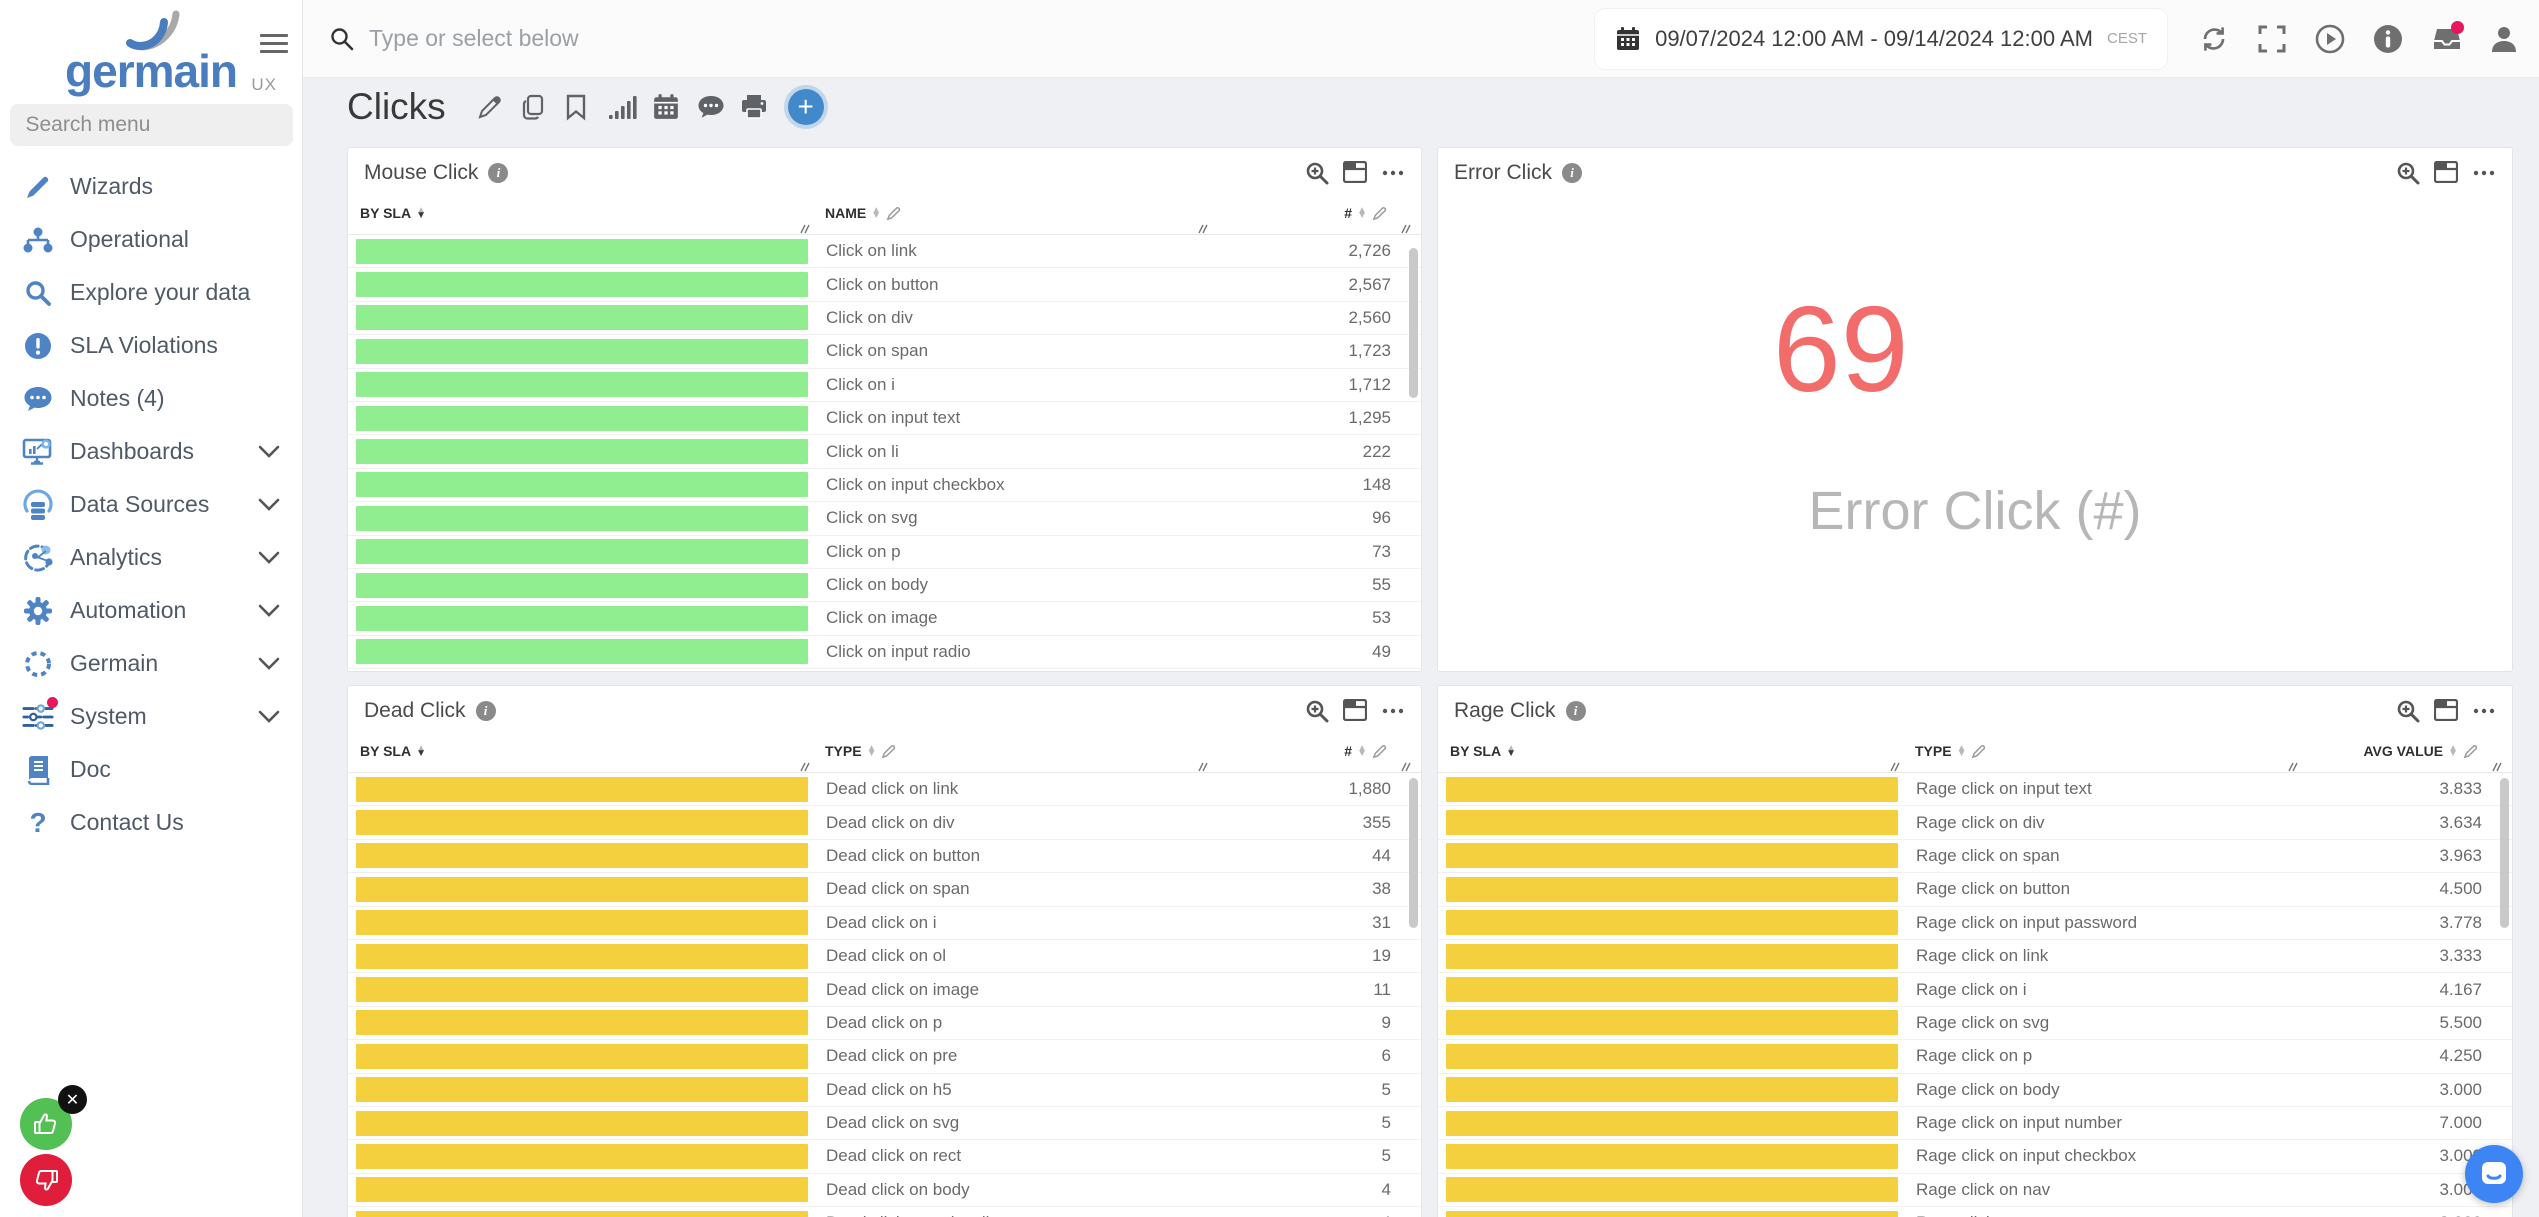  What do you see at coordinates (884, 670) in the screenshot?
I see `table-row: Click on input number48` at bounding box center [884, 670].